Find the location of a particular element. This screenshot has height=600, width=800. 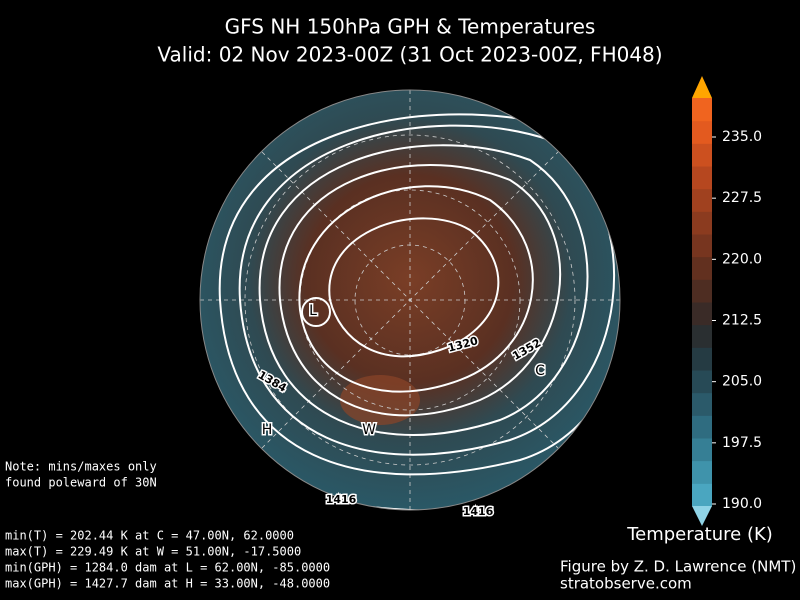

colorbar-tick-label: 197.5 is located at coordinates (742, 443).